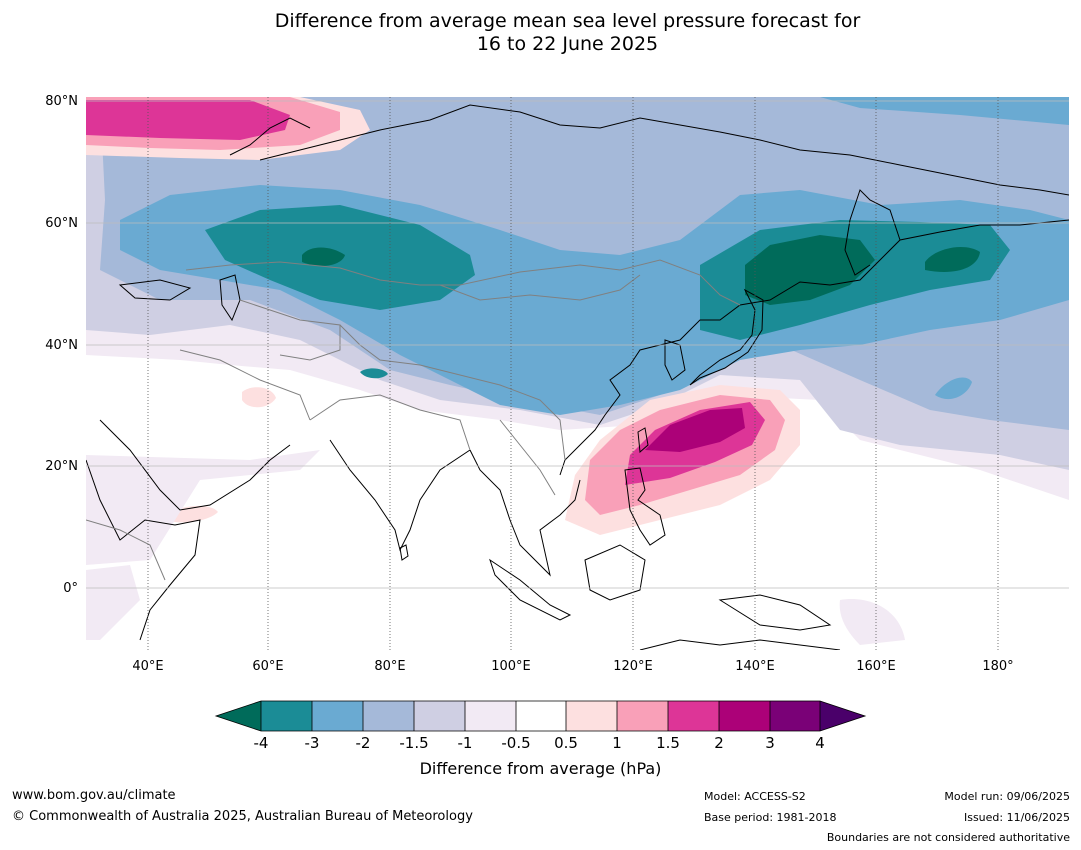 Image resolution: width=1081 pixels, height=850 pixels. Describe the element at coordinates (270, 136) in the screenshot. I see `coastline-scandinavia` at that location.